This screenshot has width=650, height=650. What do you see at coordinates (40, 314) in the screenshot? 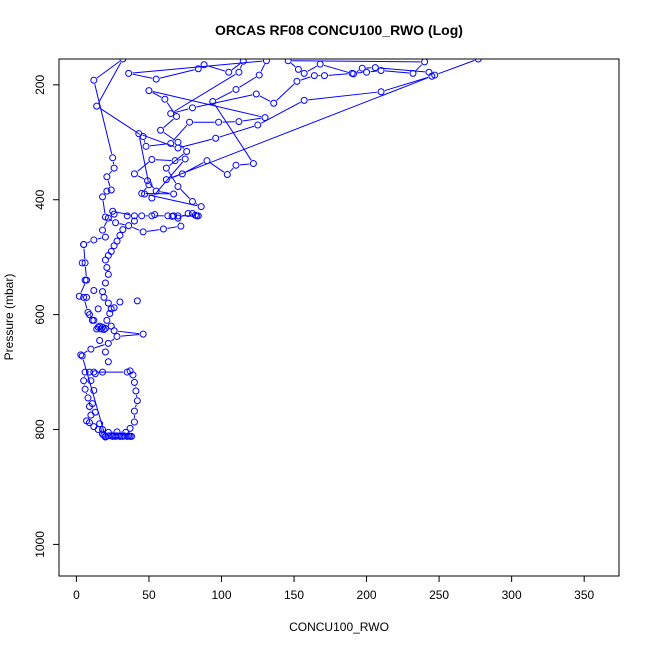
I see `y-tick-label: 600` at bounding box center [40, 314].